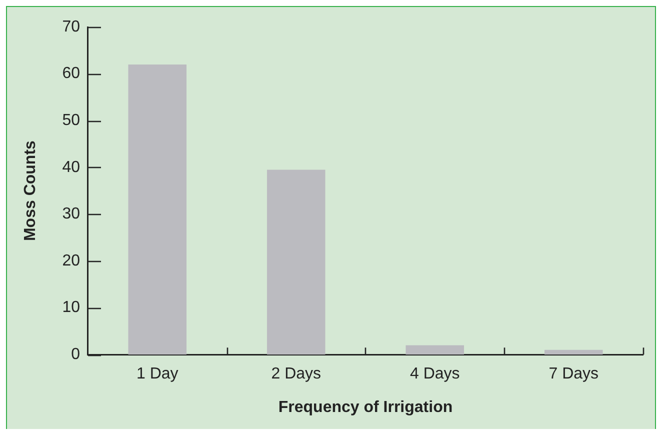  What do you see at coordinates (71, 167) in the screenshot?
I see `y-tick-label: 40` at bounding box center [71, 167].